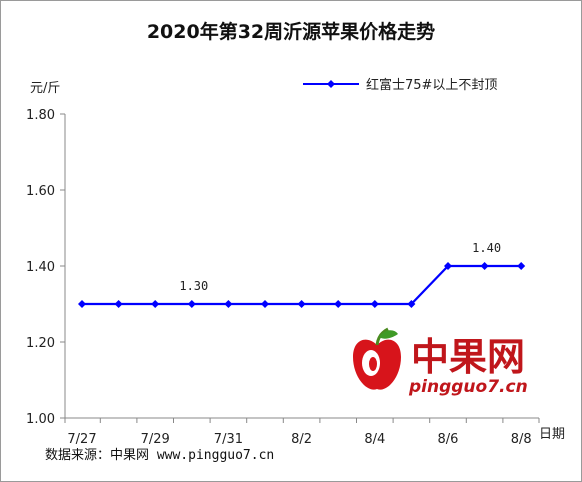  Describe the element at coordinates (340, 267) in the screenshot. I see `annotation-group: 1.30 1.40` at that location.